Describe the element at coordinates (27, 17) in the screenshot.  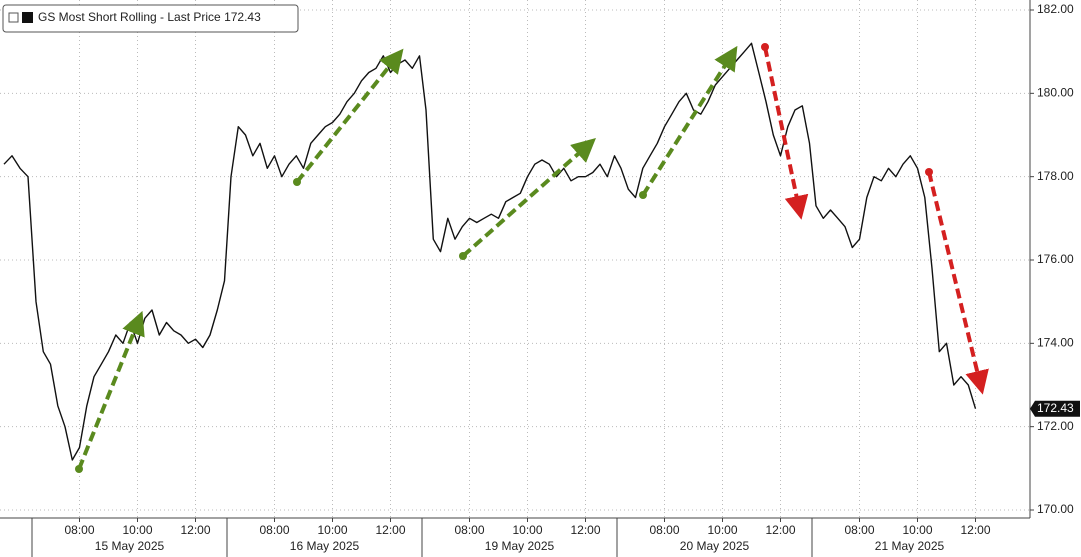
I see `legend-swatch` at that location.